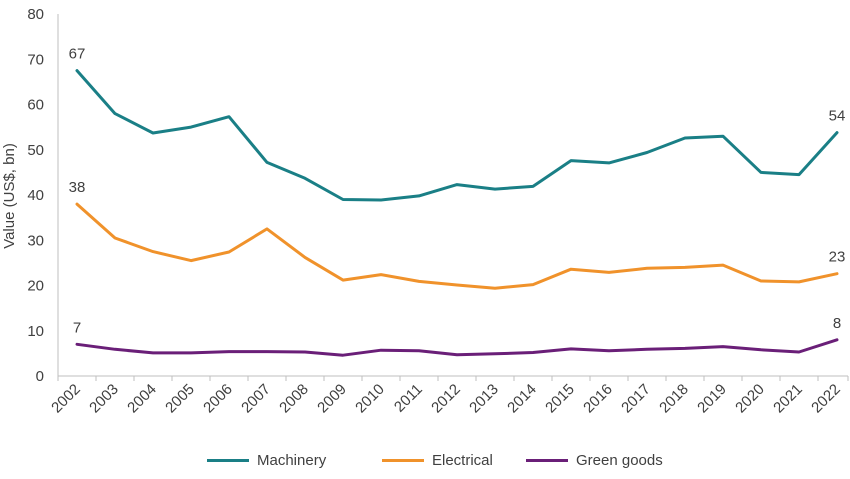 The width and height of the screenshot is (850, 479). I want to click on y-tick-label: 60, so click(35, 105).